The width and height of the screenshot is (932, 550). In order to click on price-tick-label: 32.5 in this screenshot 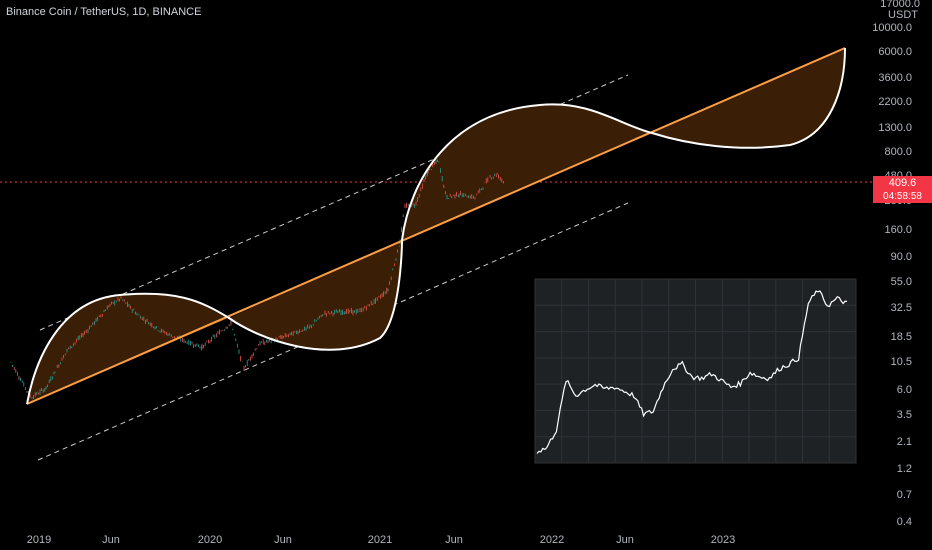, I will do `click(901, 308)`.